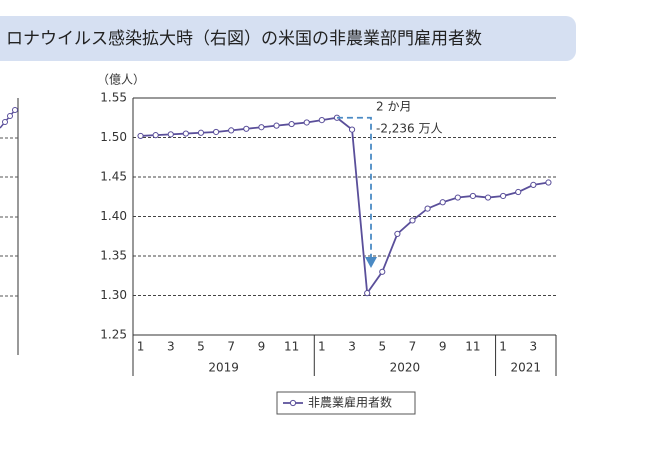 The width and height of the screenshot is (651, 472). Describe the element at coordinates (350, 402) in the screenshot. I see `legend-label: 非農業雇用者数` at that location.